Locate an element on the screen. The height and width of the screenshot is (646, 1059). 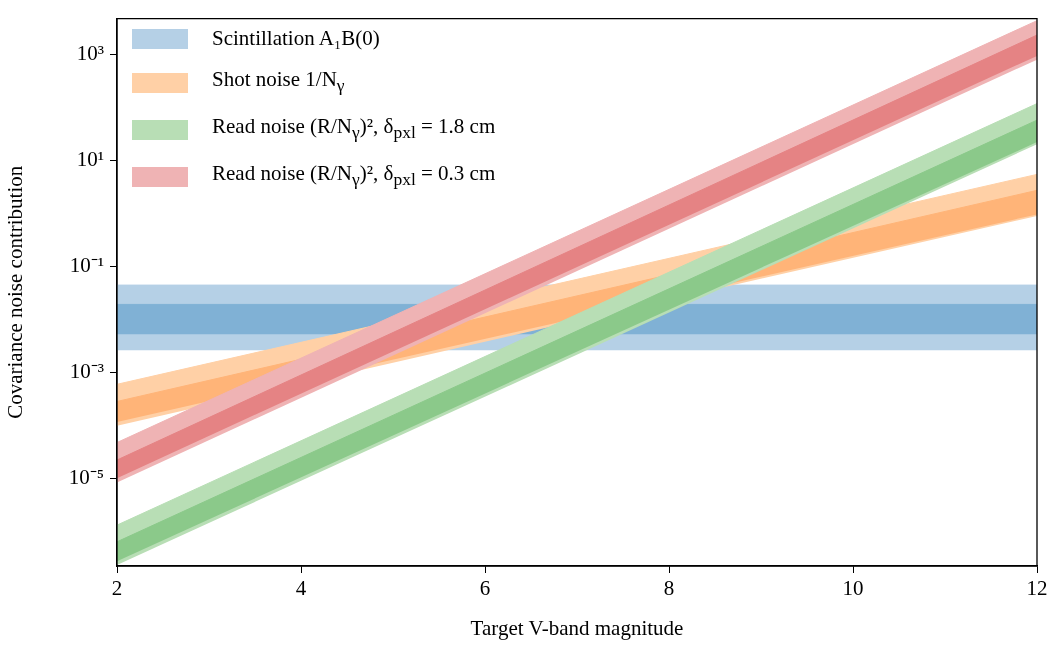
legend-label: Scintillation A₁B(0) is located at coordinates (296, 38).